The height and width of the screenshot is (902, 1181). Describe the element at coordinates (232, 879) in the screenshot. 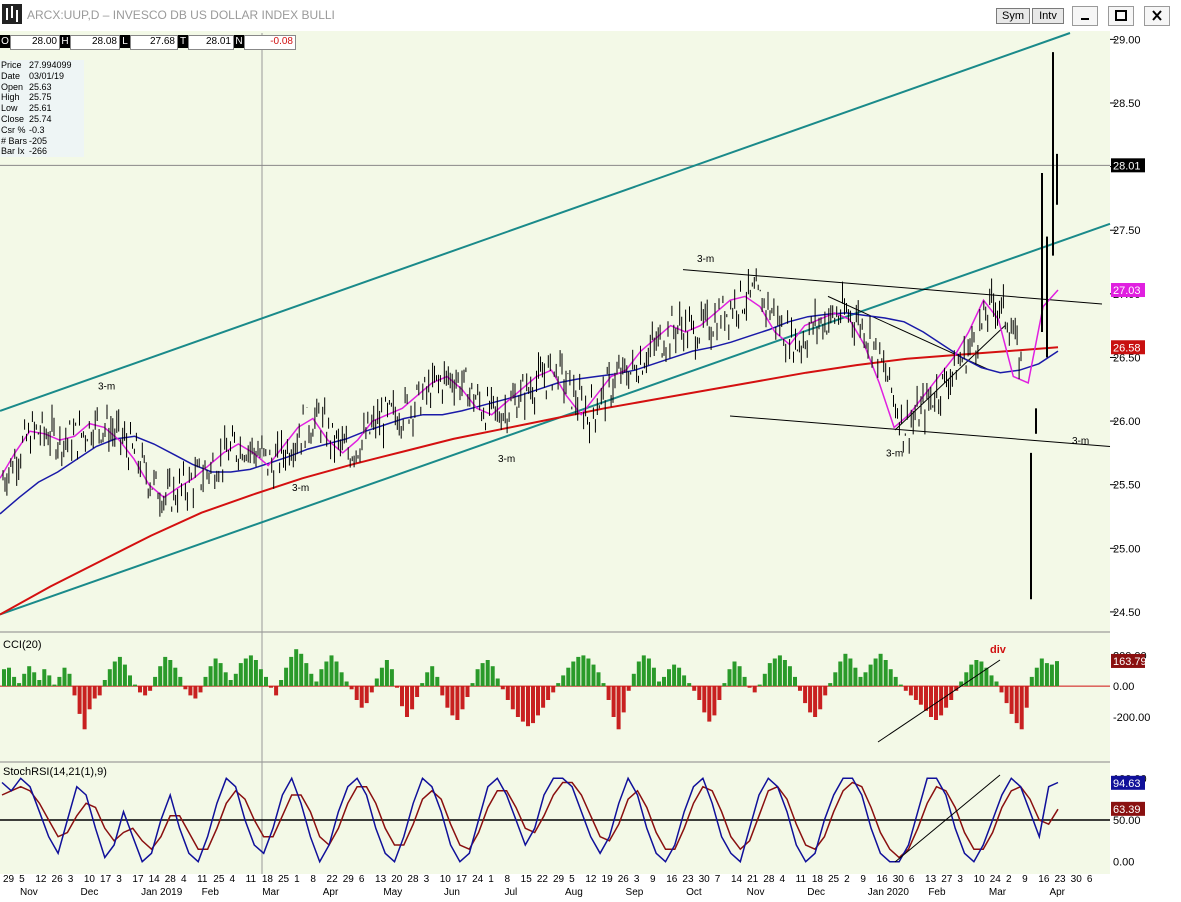

I see `date-tick-label: 4` at that location.